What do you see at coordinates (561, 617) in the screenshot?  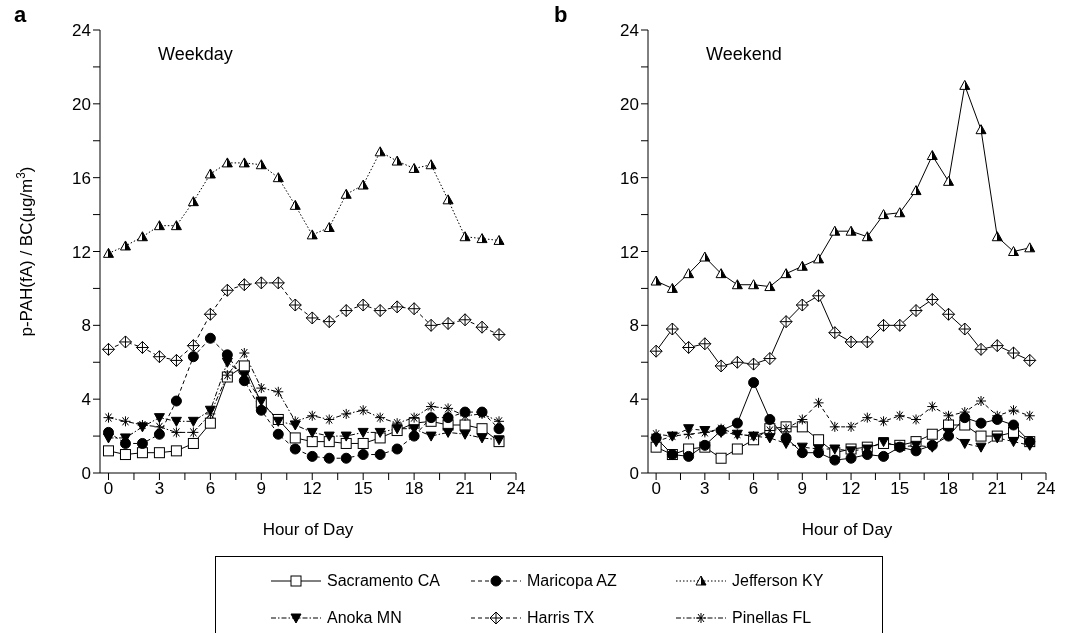 I see `legend-label: Harris TX` at bounding box center [561, 617].